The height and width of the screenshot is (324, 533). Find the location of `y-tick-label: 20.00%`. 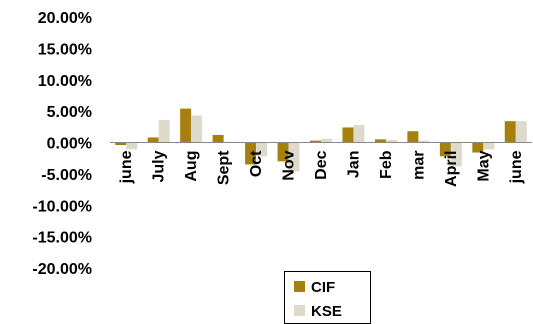

y-tick-label: 20.00% is located at coordinates (65, 18).